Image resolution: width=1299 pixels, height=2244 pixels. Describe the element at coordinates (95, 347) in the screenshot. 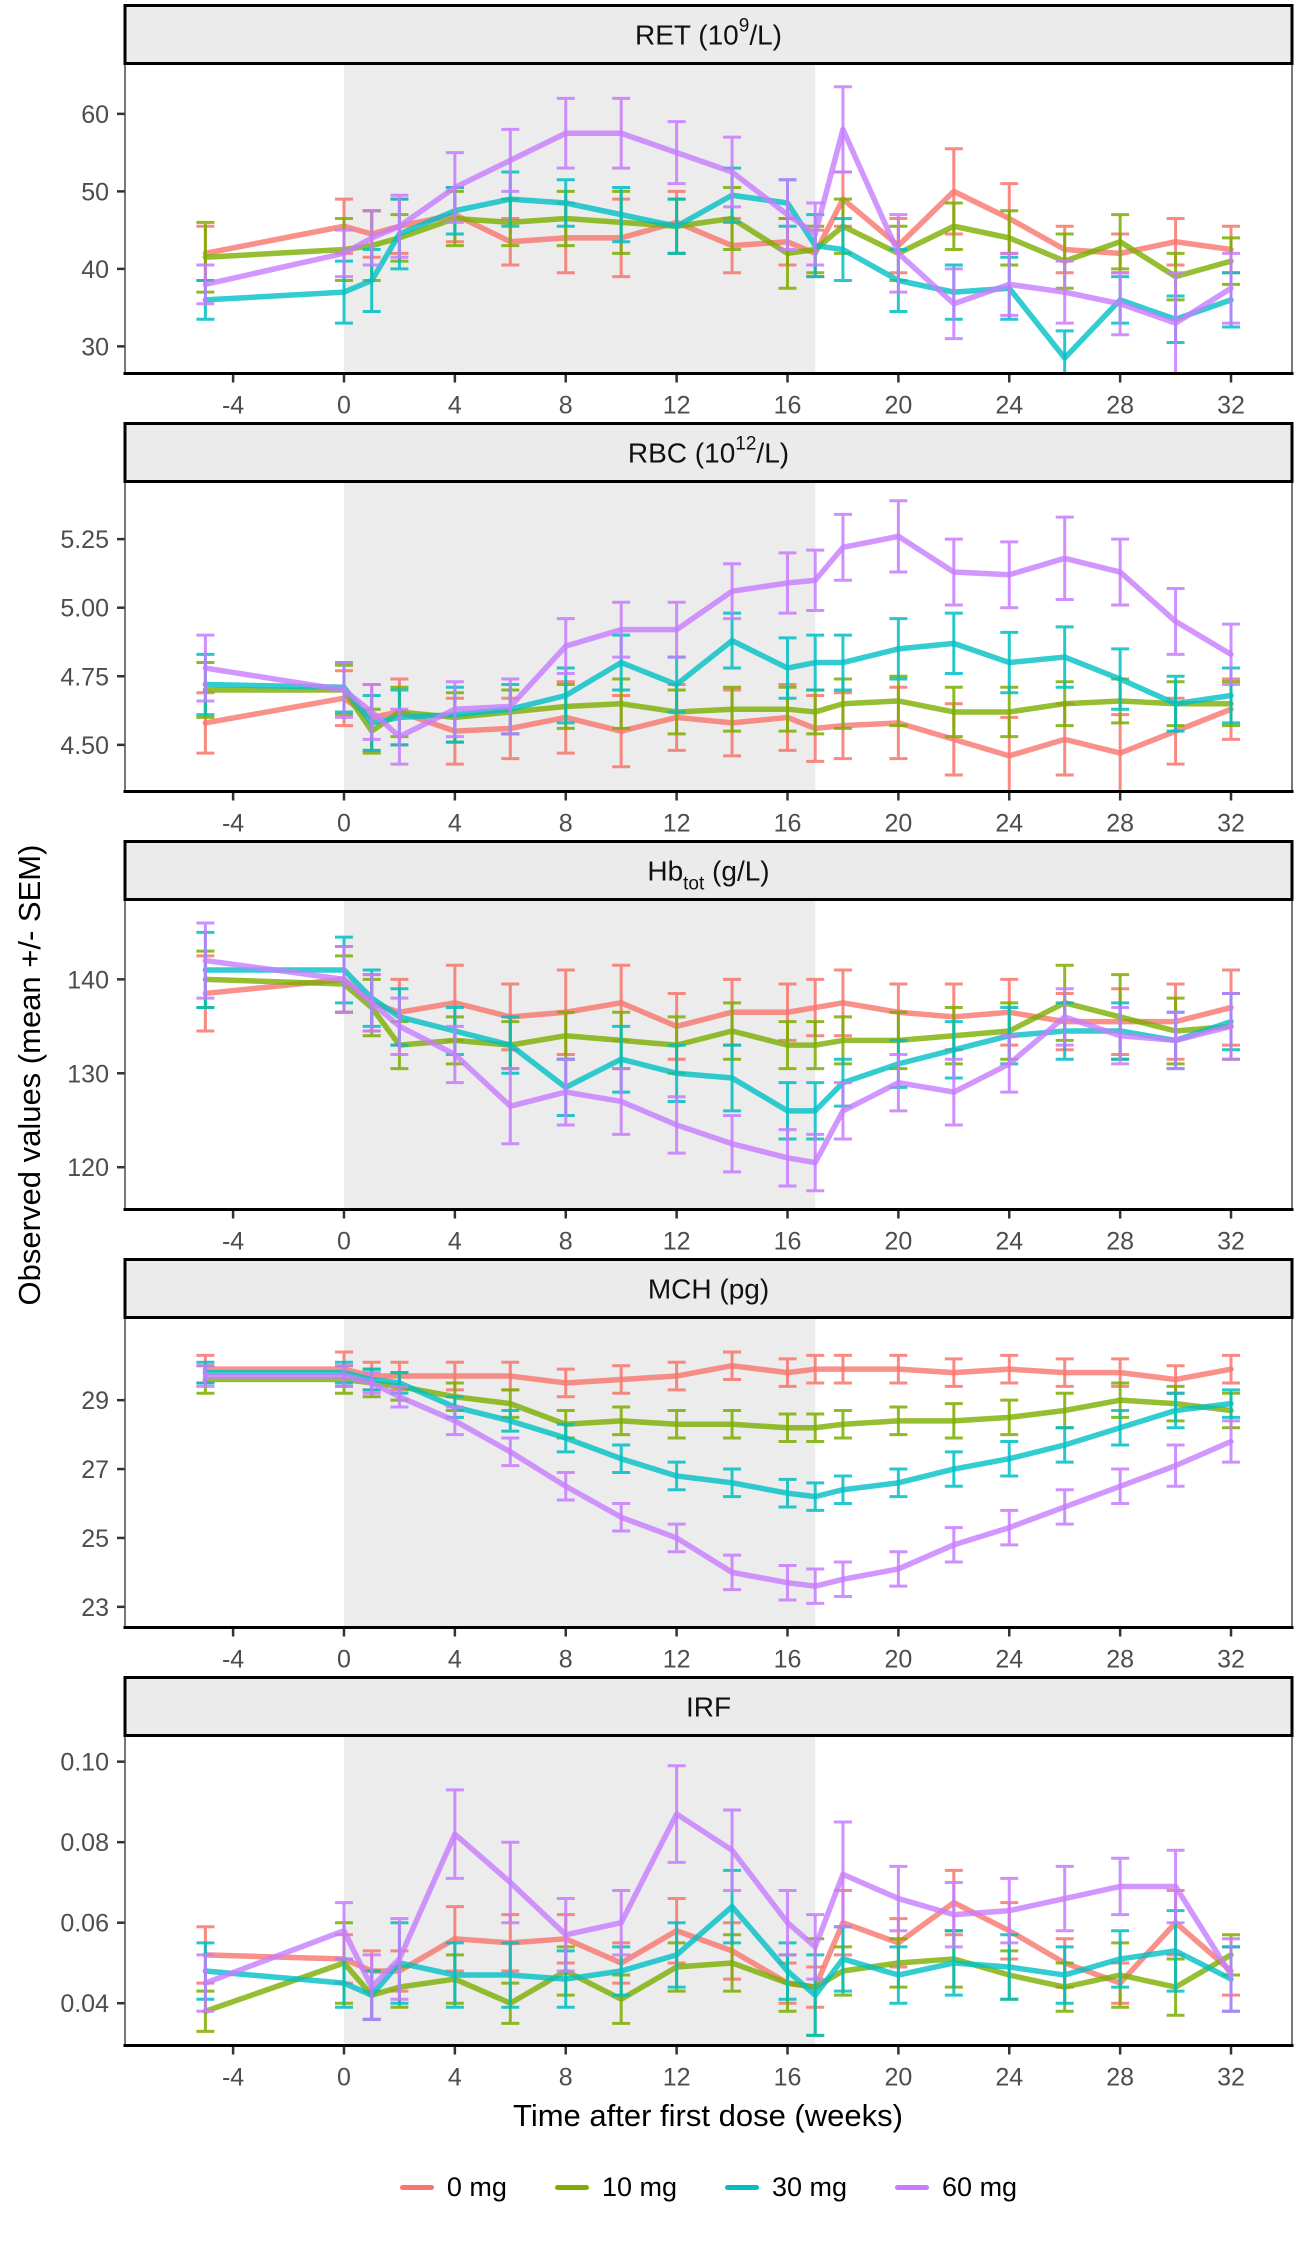

I see `y-tick-label: 30` at that location.